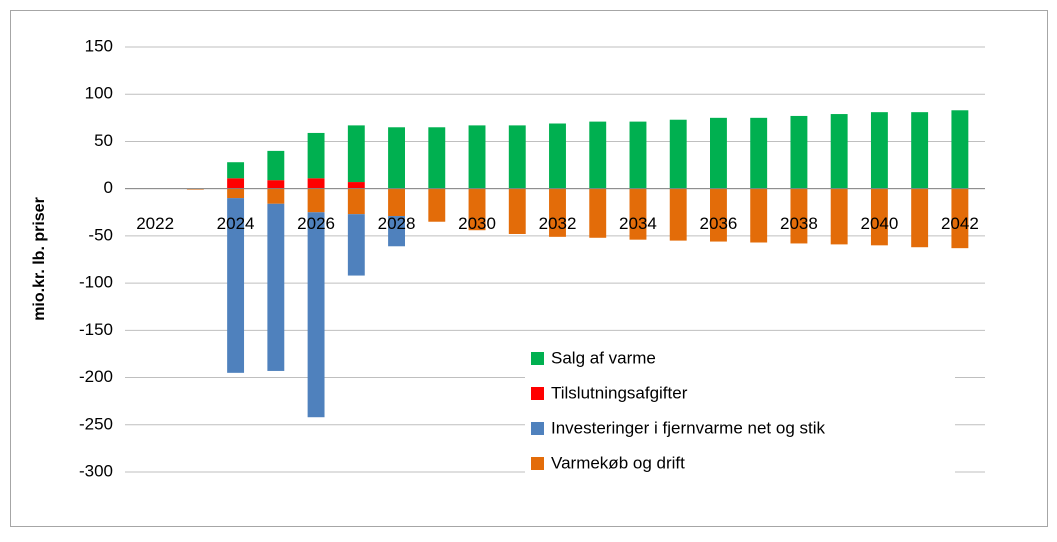 This screenshot has width=1057, height=542. Describe the element at coordinates (96, 282) in the screenshot. I see `y-tick-label: -100` at that location.